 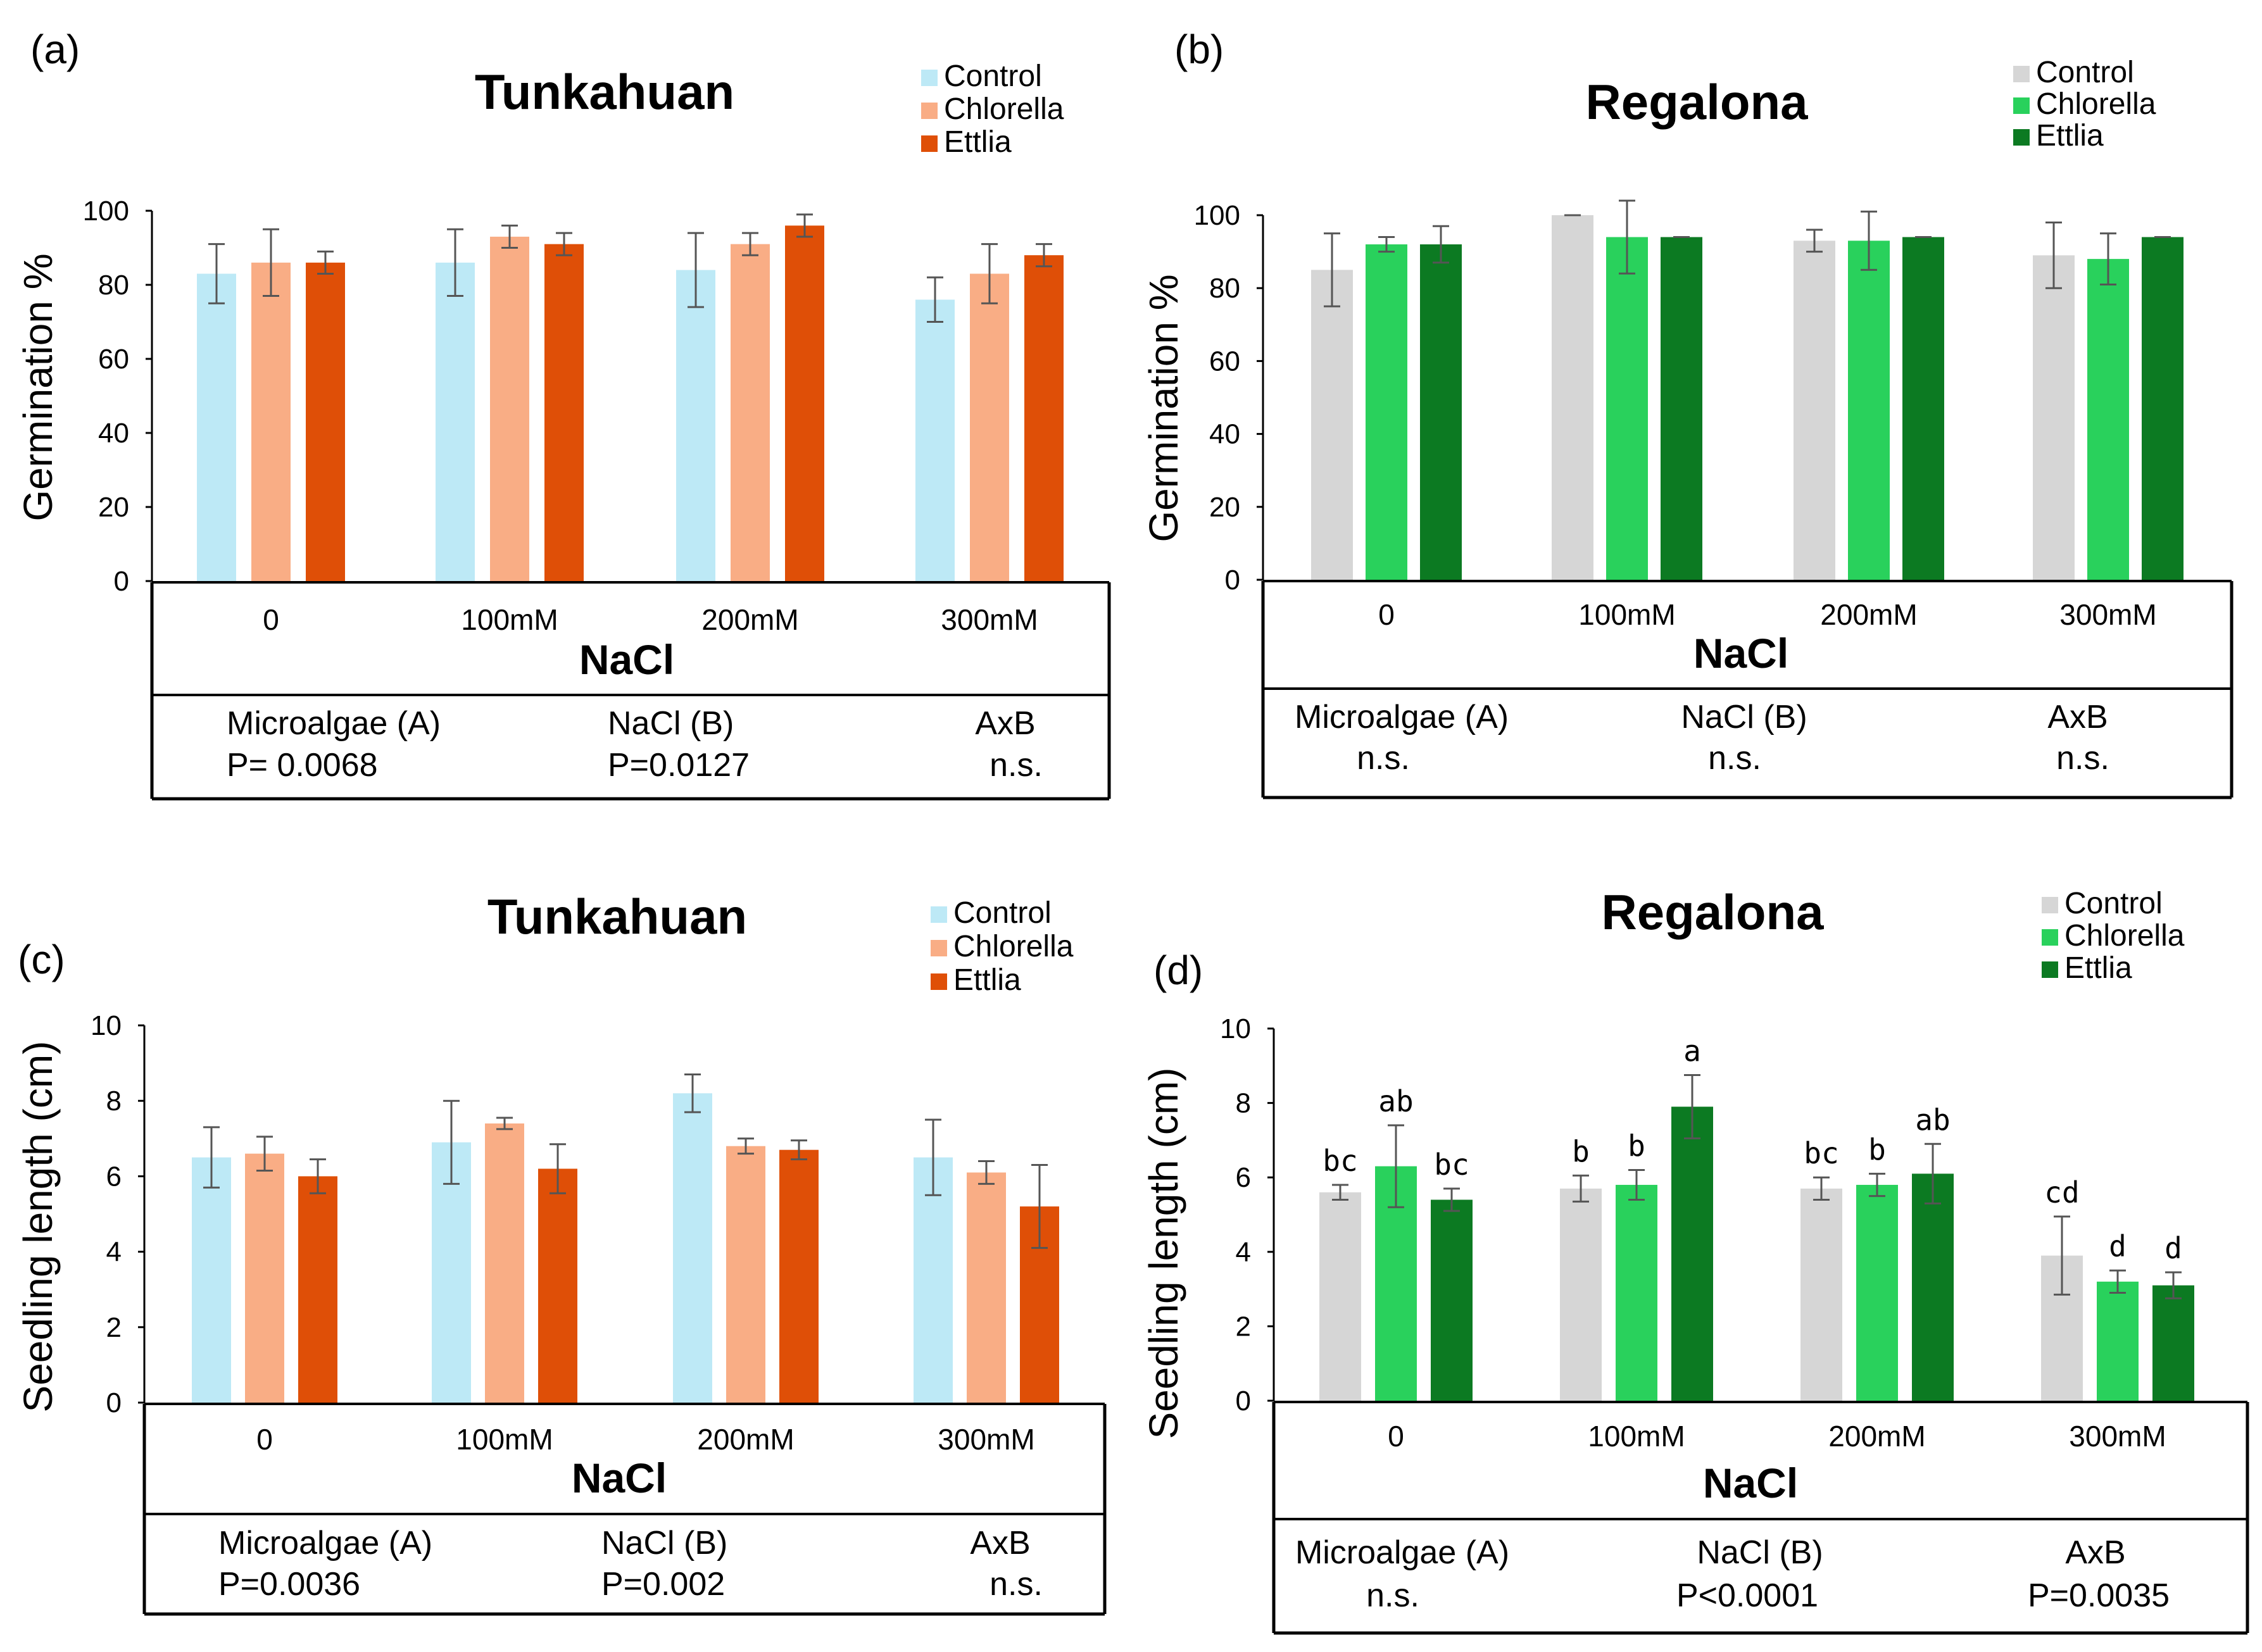 What do you see at coordinates (55, 49) in the screenshot?
I see `panel-letter: (a)` at bounding box center [55, 49].